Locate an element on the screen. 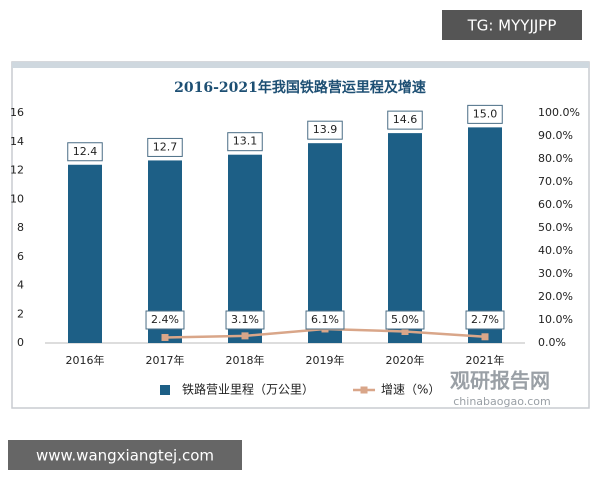 This screenshot has width=600, height=480. x-tick-label: 2017年 is located at coordinates (165, 360).